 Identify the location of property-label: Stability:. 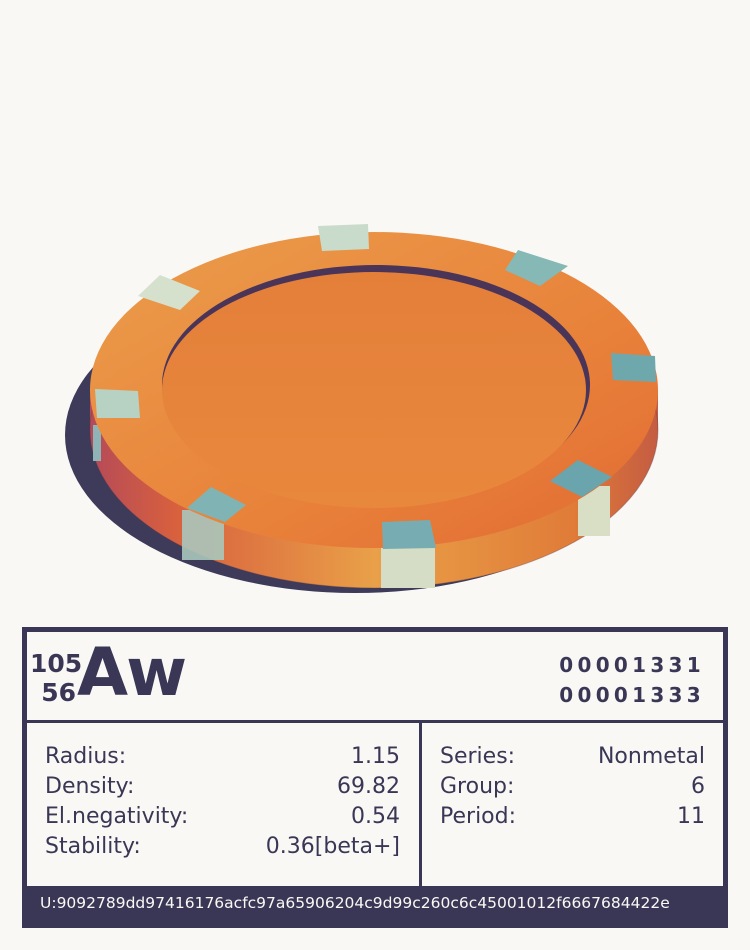
(93, 846).